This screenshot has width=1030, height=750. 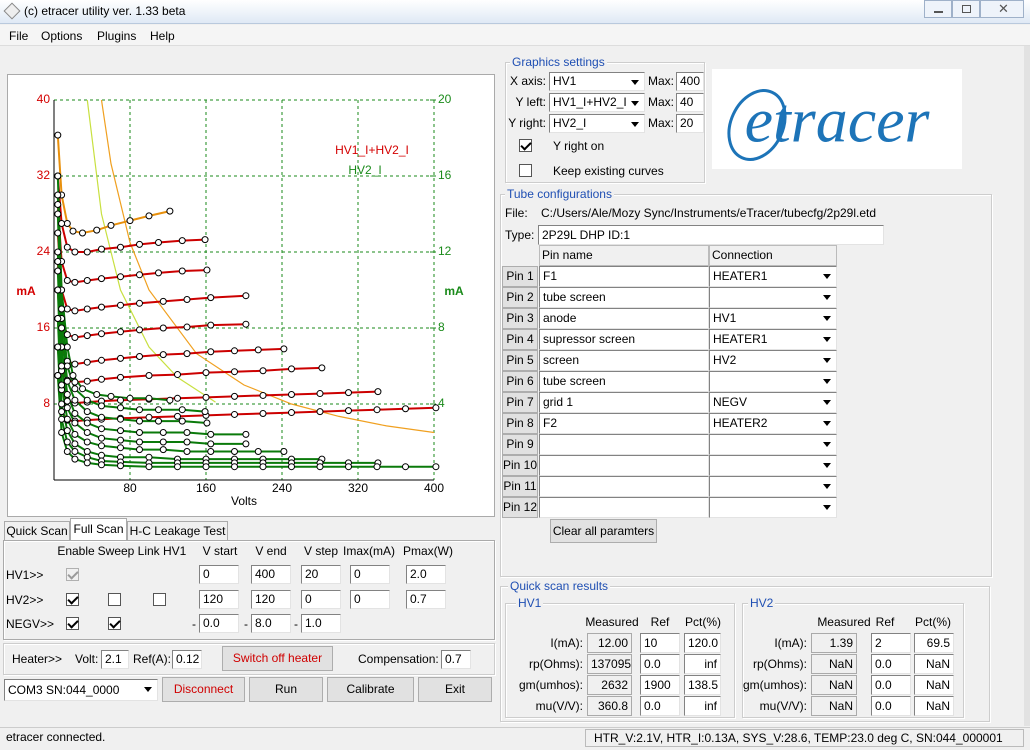 What do you see at coordinates (271, 574) in the screenshot?
I see `value-field: 400` at bounding box center [271, 574].